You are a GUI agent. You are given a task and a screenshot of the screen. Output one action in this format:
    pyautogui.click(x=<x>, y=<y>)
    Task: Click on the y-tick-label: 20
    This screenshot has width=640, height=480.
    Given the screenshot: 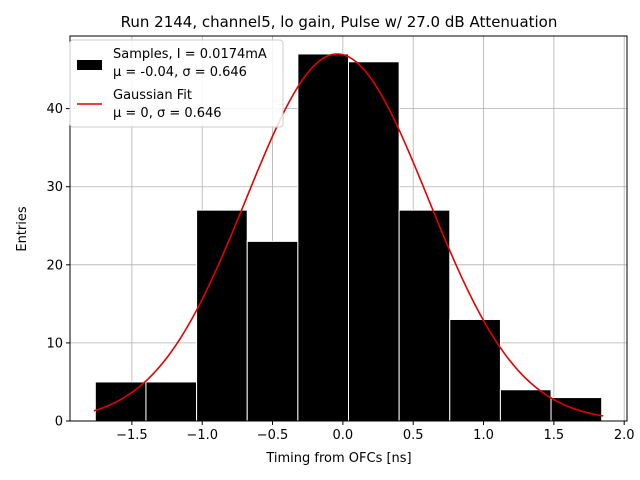 What is the action you would take?
    pyautogui.click(x=54, y=265)
    